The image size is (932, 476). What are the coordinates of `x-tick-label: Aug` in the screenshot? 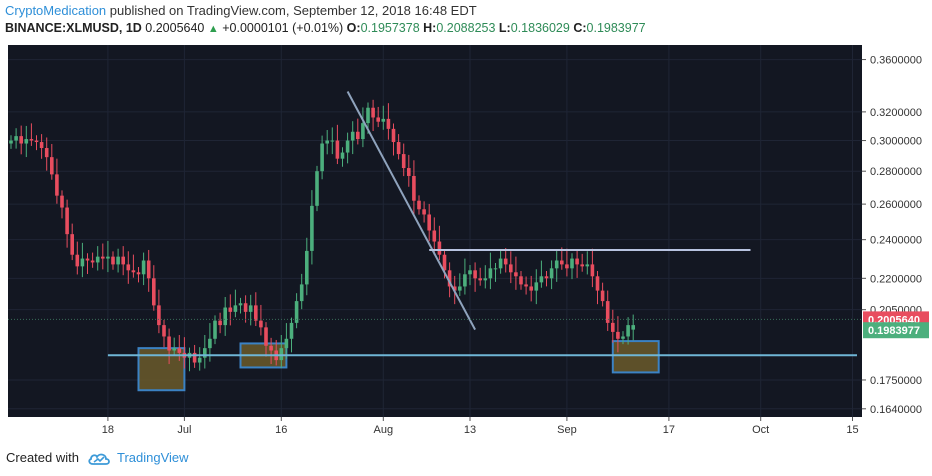 It's located at (384, 430).